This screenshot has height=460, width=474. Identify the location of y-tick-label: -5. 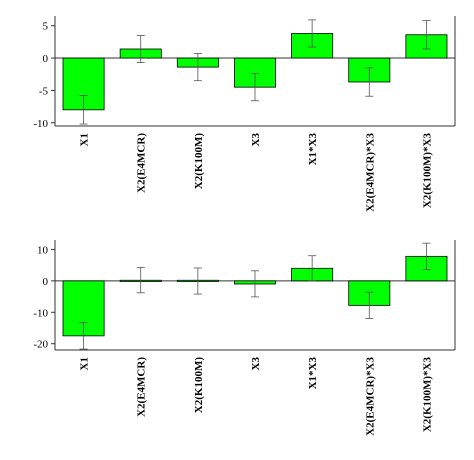
(44, 91).